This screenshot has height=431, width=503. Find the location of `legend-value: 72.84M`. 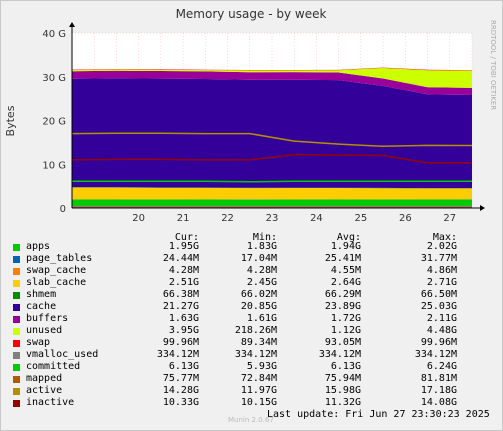

legend-value: 72.84M is located at coordinates (258, 378).